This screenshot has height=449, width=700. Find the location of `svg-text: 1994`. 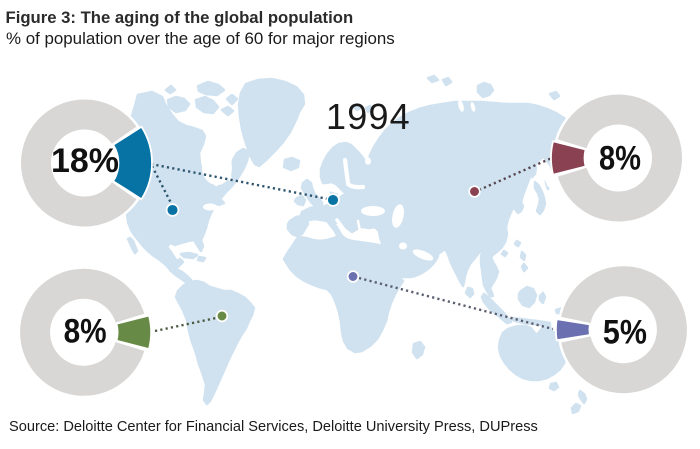

svg-text: 1994 is located at coordinates (368, 116).